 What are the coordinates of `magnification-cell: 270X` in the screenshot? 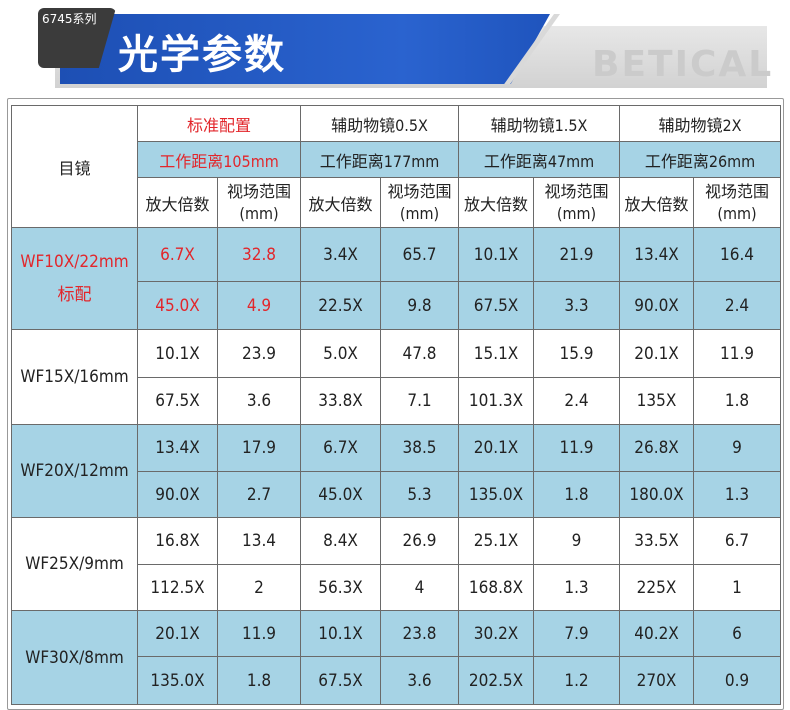 It's located at (657, 680).